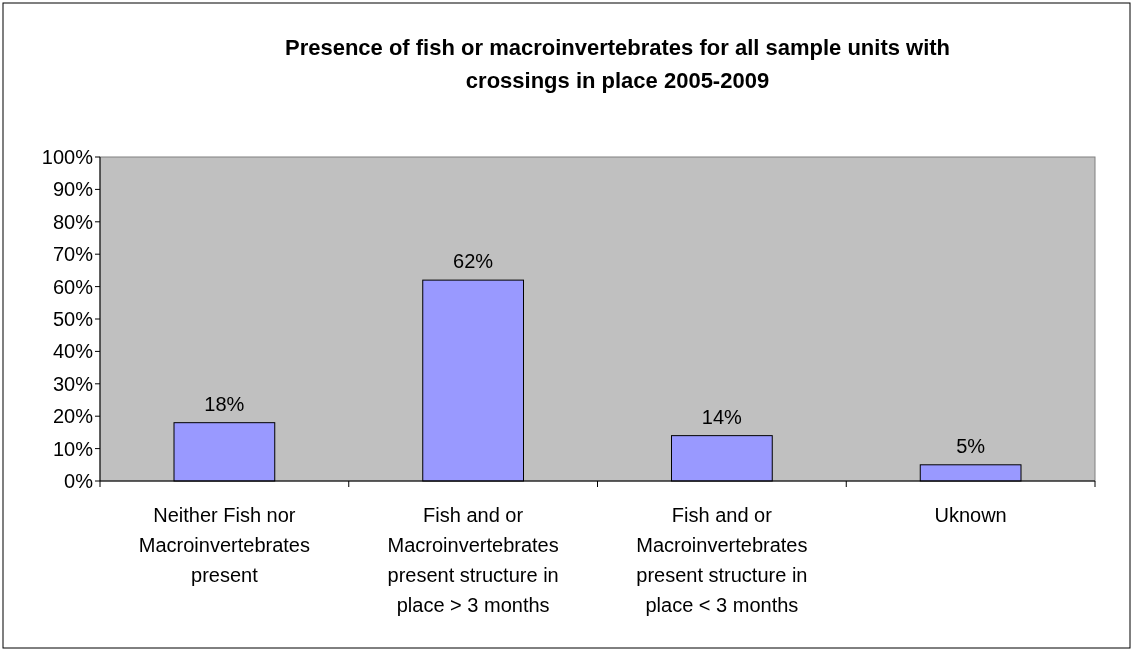  I want to click on y-tick-label: 40%, so click(73, 351).